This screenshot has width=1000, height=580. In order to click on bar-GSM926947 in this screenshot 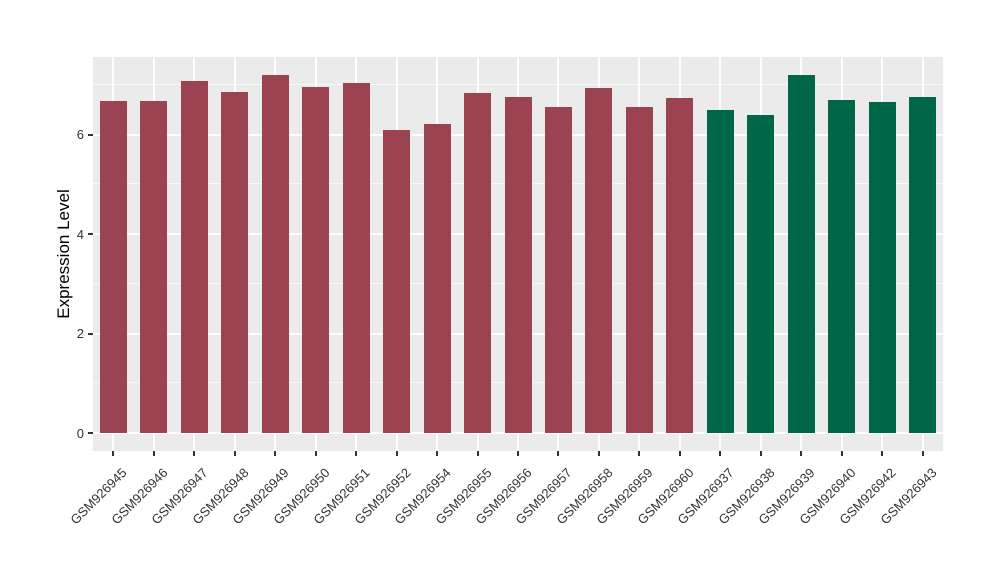, I will do `click(194, 256)`.